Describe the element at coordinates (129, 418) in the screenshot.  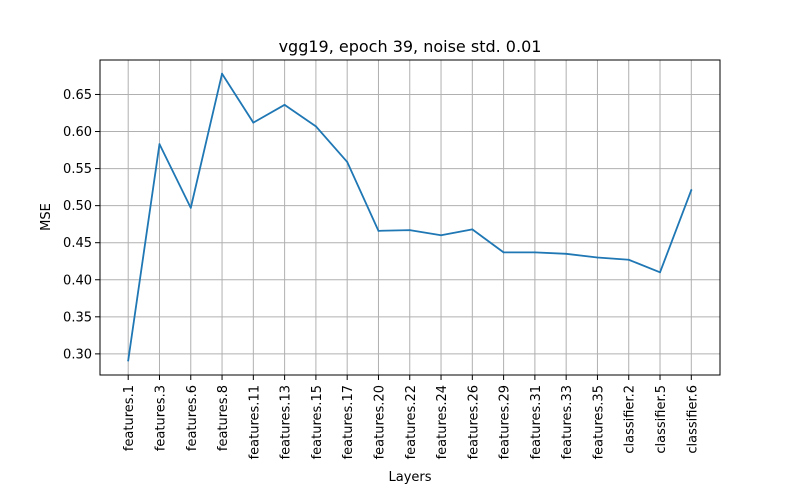
I see `x-tick-label: features.1` at that location.